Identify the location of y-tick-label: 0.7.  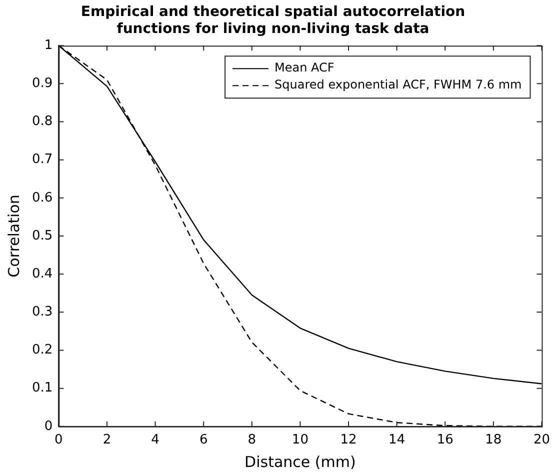
(42, 160).